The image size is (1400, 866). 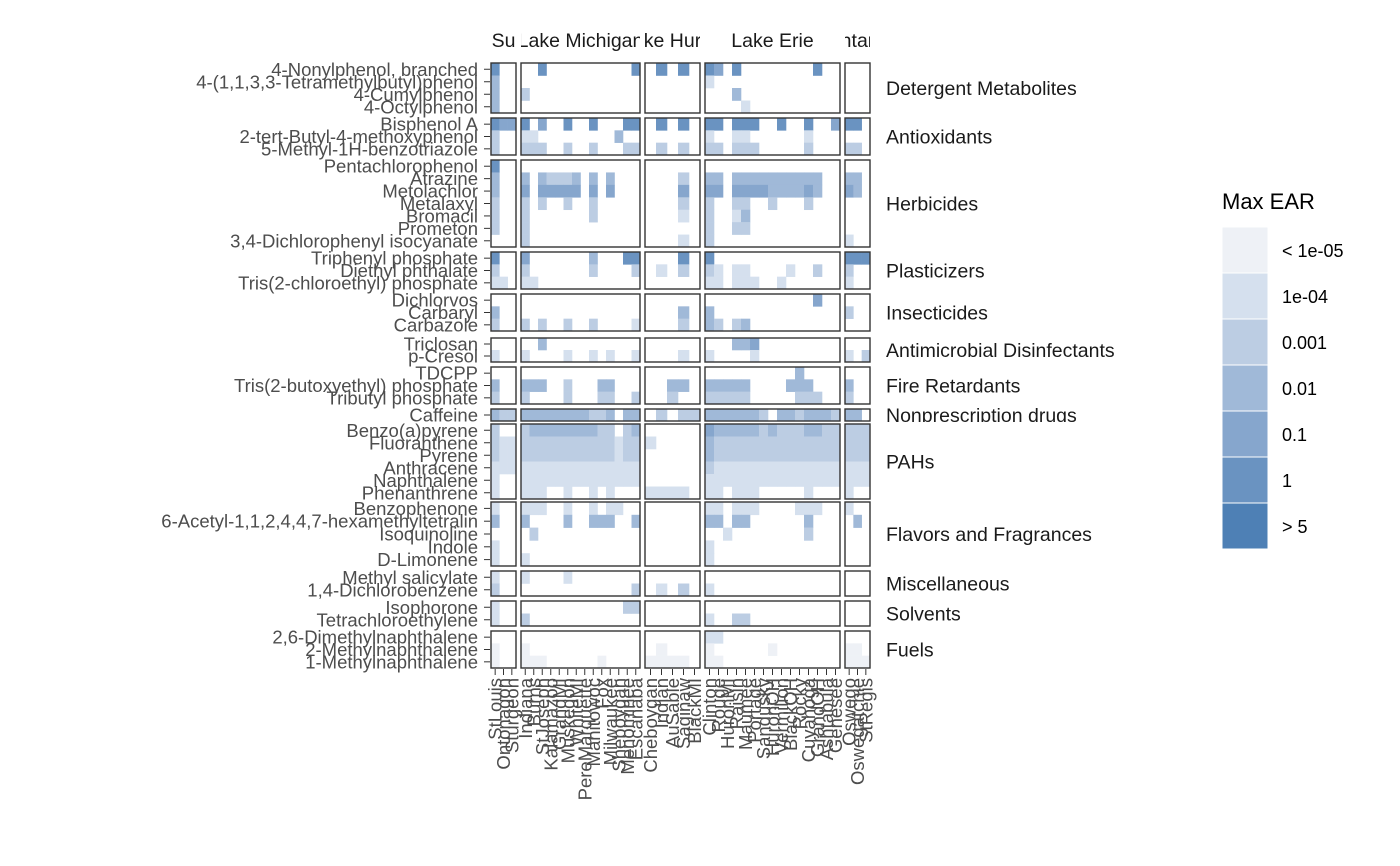 What do you see at coordinates (799, 703) in the screenshot?
I see `x-tick-label: Rocky` at bounding box center [799, 703].